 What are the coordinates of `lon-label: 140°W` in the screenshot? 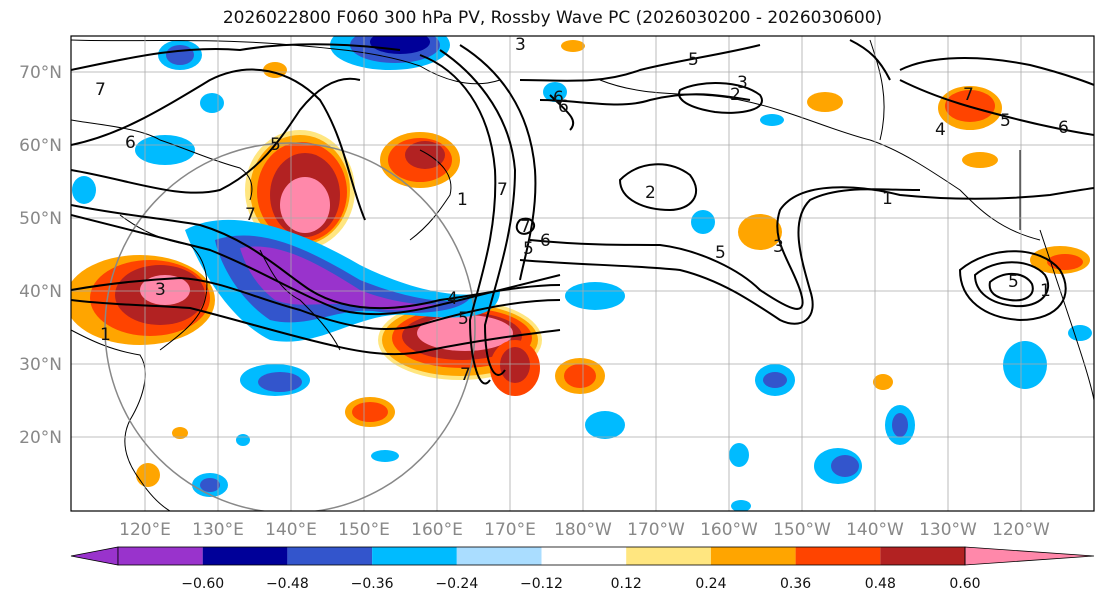 It's located at (875, 530).